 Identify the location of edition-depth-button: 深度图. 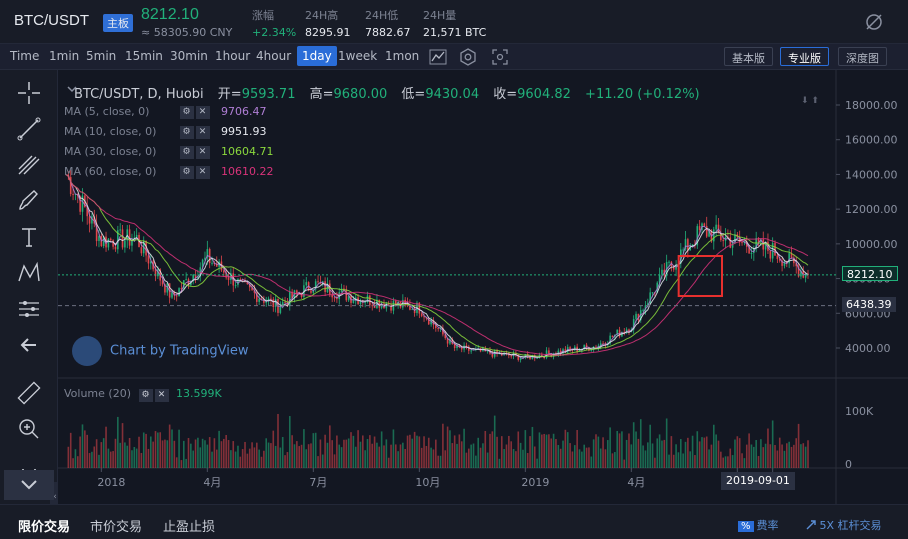
(862, 56).